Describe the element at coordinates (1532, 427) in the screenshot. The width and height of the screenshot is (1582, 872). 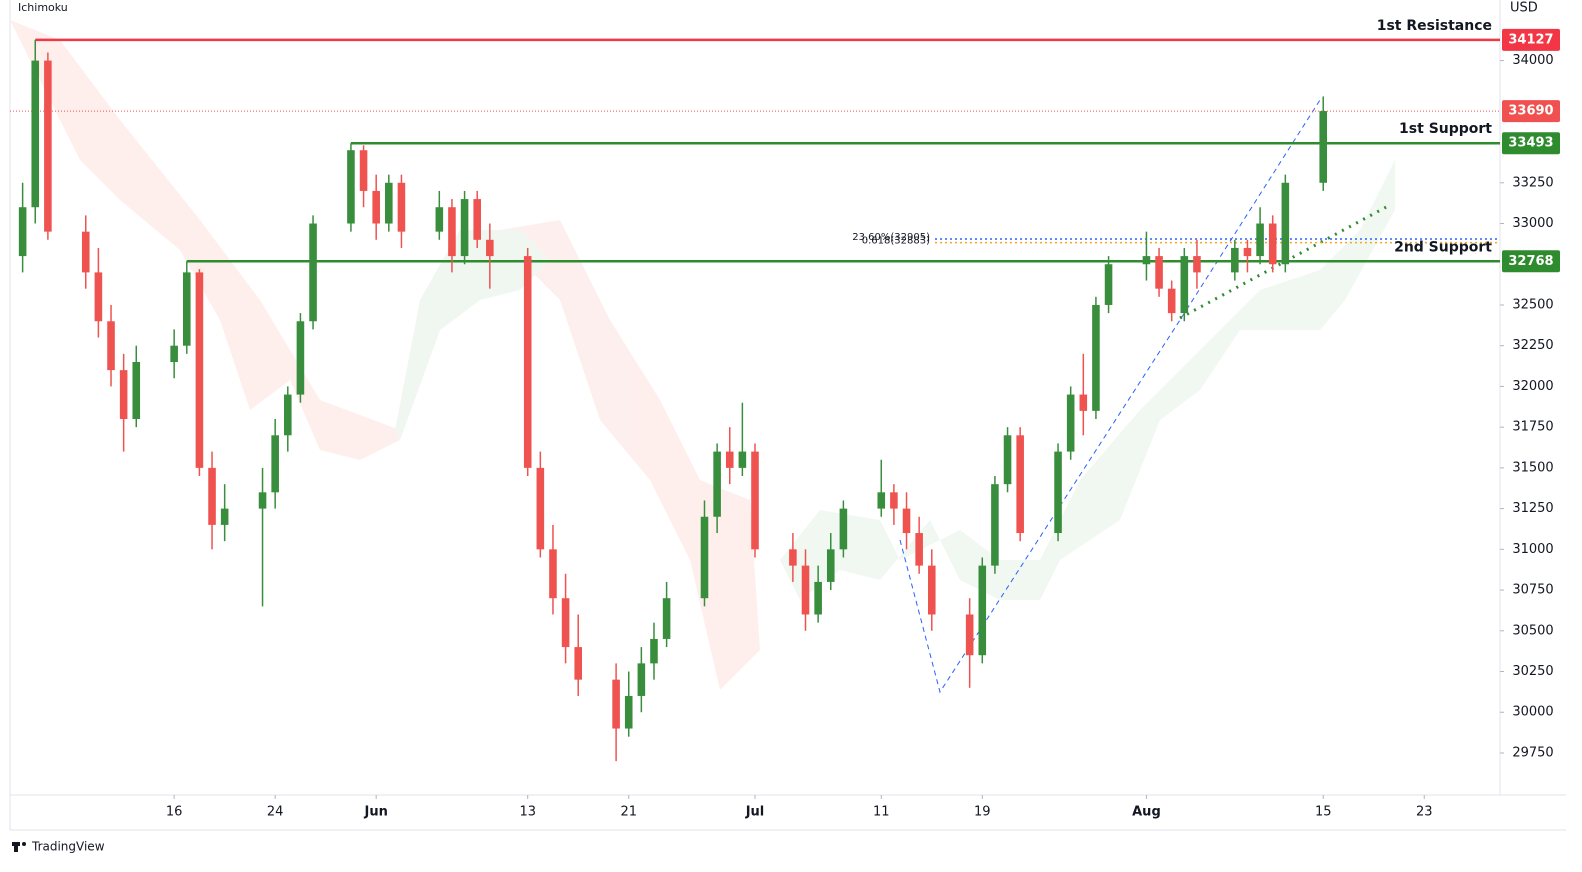
I see `y-tick-label: 31750` at that location.